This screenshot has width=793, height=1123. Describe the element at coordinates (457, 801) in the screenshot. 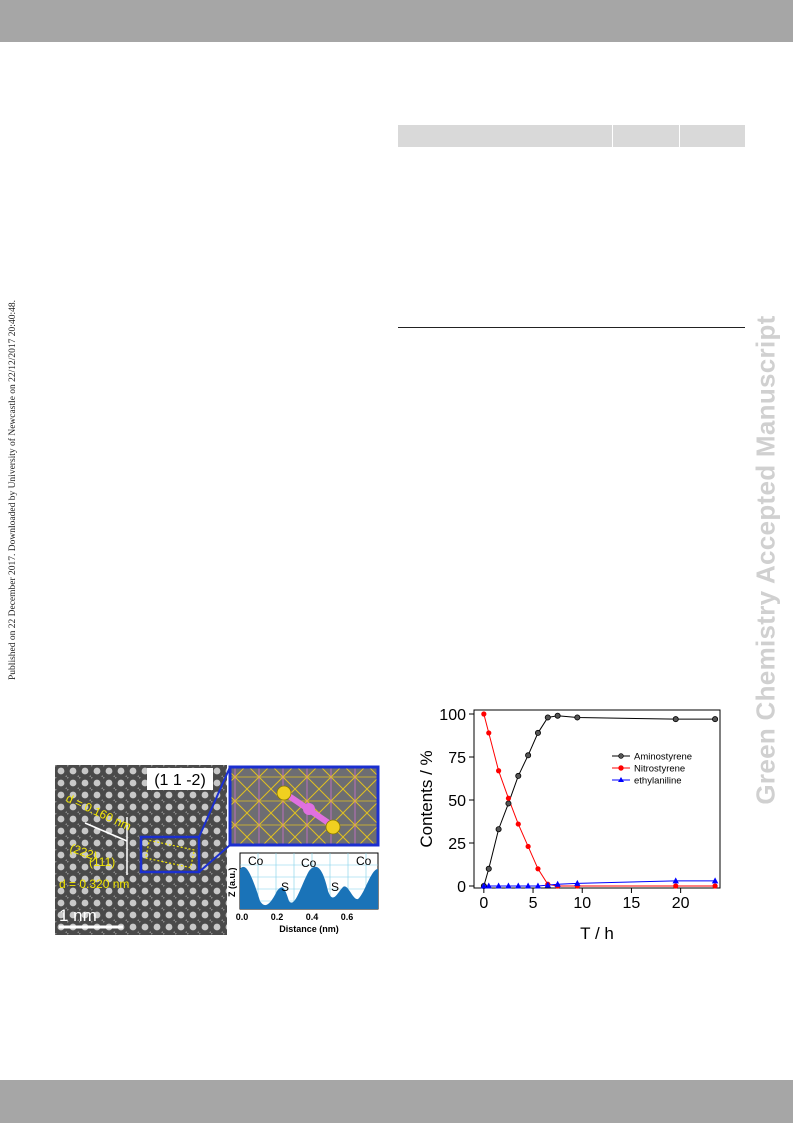

I see `y-tick-label: 50` at that location.